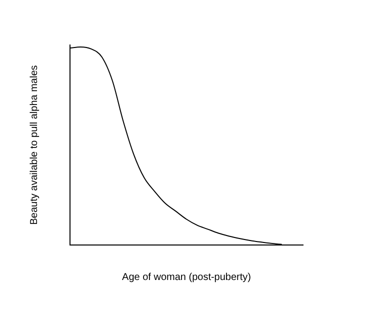 The width and height of the screenshot is (388, 324). I want to click on y-axis-title: Beauty available to pull alpha males, so click(34, 145).